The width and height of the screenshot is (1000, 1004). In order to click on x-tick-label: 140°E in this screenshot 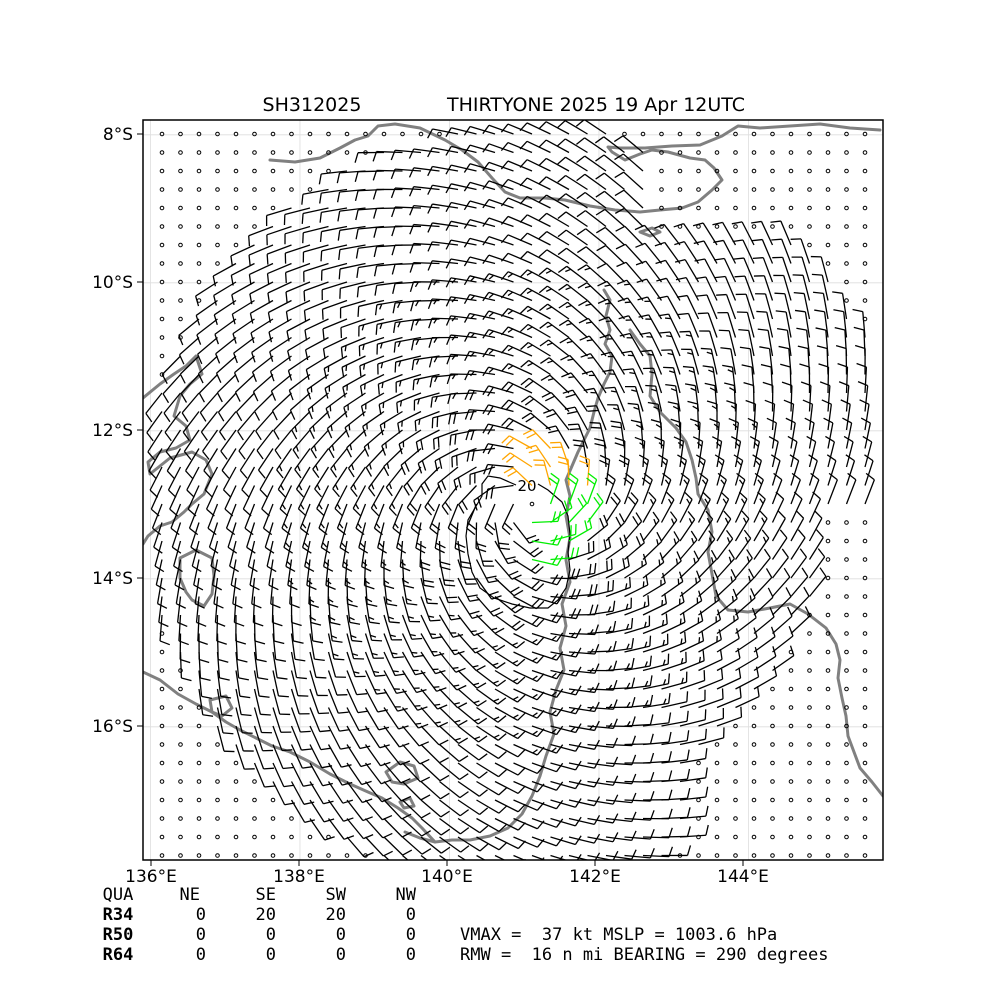, I will do `click(447, 877)`.